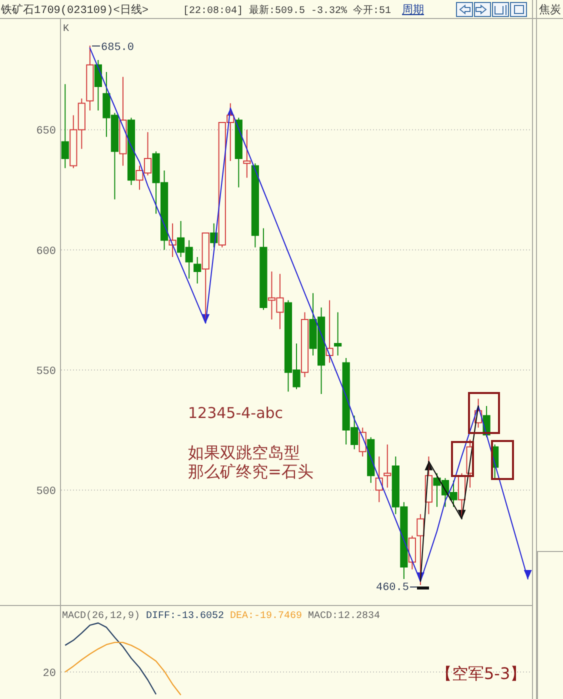 This screenshot has height=699, width=563. I want to click on annotation: K, so click(66, 29).